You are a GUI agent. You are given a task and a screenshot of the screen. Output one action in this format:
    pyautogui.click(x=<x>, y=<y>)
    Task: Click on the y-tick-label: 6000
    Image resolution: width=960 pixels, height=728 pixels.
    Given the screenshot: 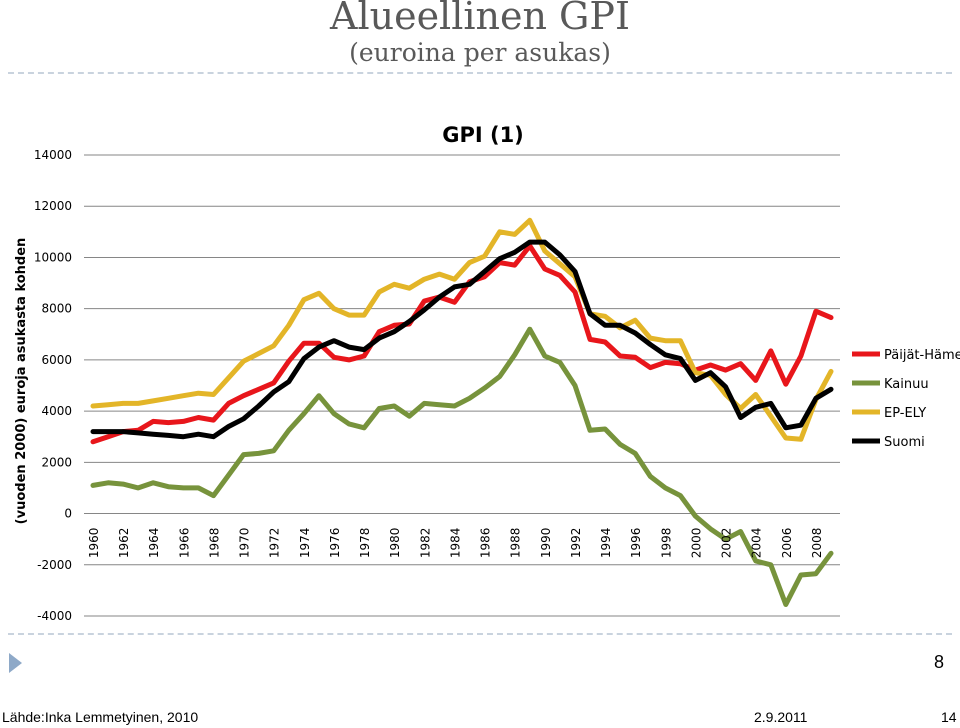 What is the action you would take?
    pyautogui.click(x=56, y=360)
    